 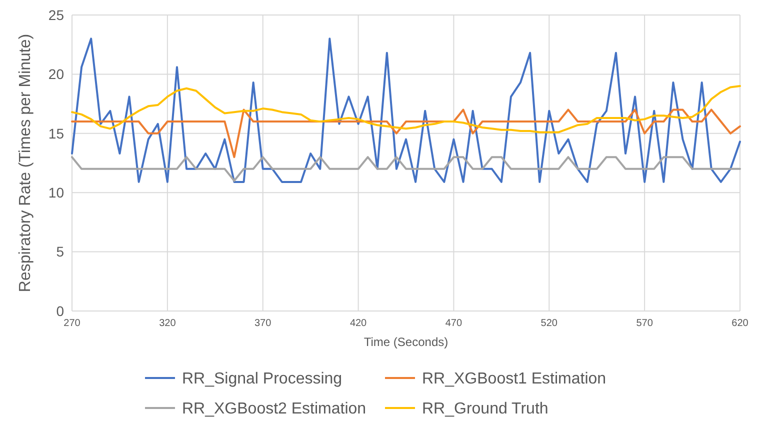 What do you see at coordinates (56, 74) in the screenshot?
I see `y-tick-label: 20` at bounding box center [56, 74].